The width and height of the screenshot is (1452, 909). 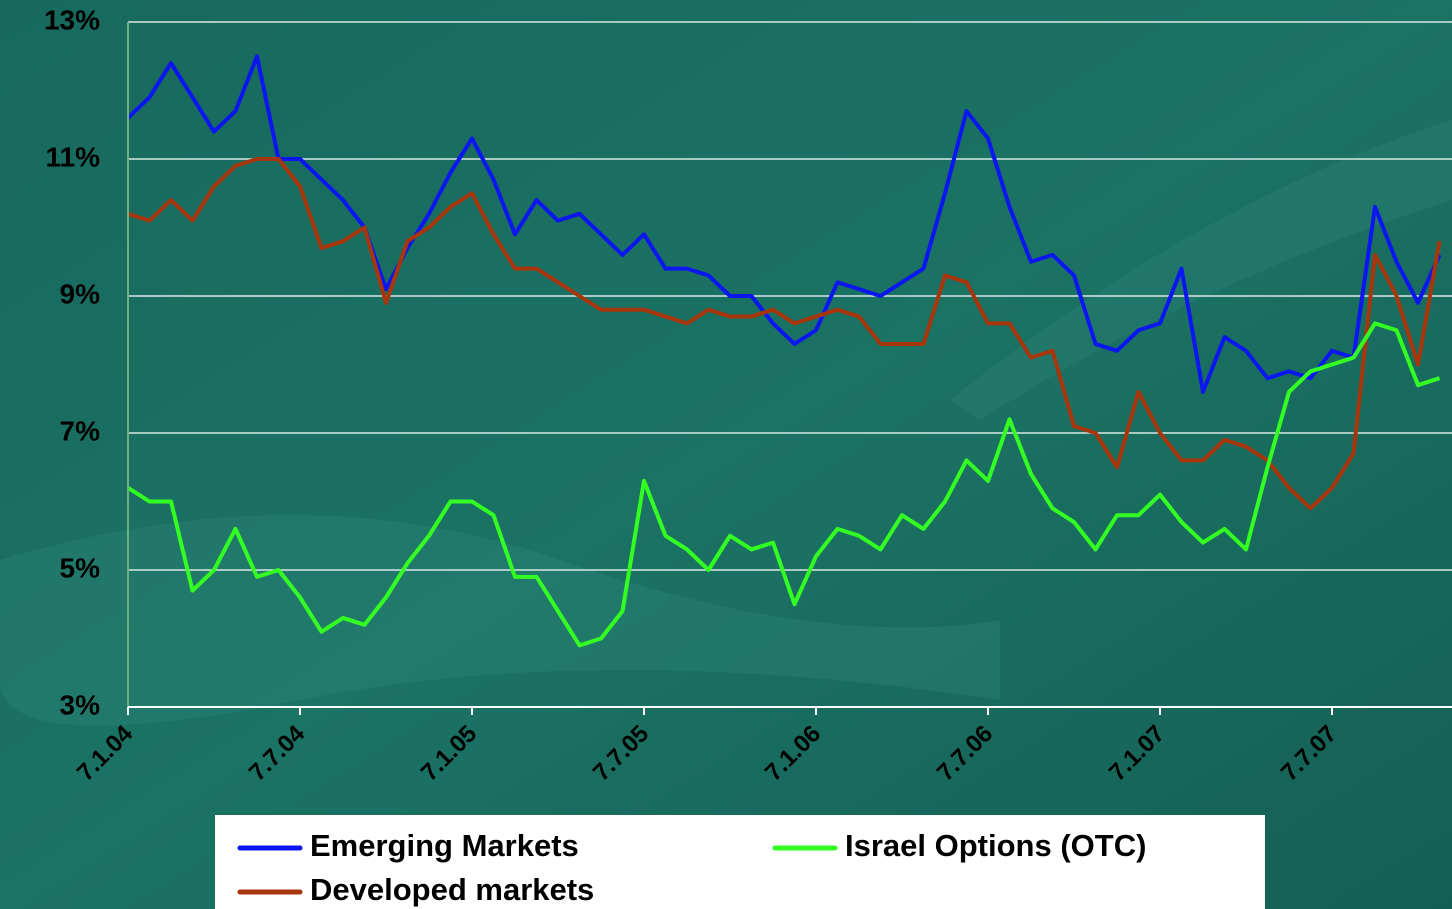 I want to click on legend-label: Israel Options (OTC), so click(x=995, y=845).